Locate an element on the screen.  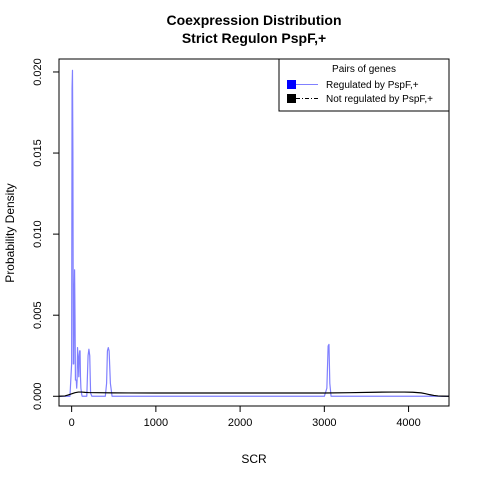
y-tick-label: 0.005 is located at coordinates (38, 315).